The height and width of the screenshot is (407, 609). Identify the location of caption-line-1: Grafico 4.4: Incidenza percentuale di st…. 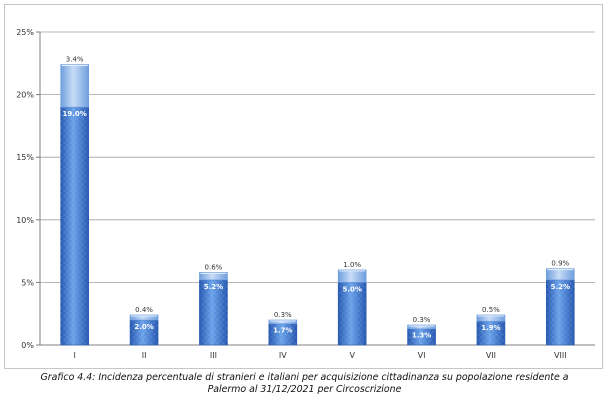
(304, 377).